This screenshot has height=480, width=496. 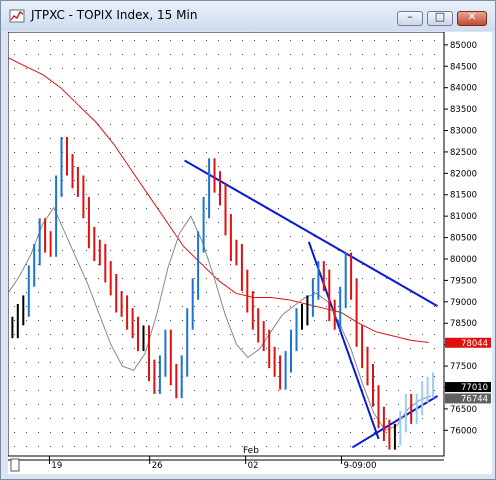 I want to click on price-tick-label: 83000, so click(x=463, y=132).